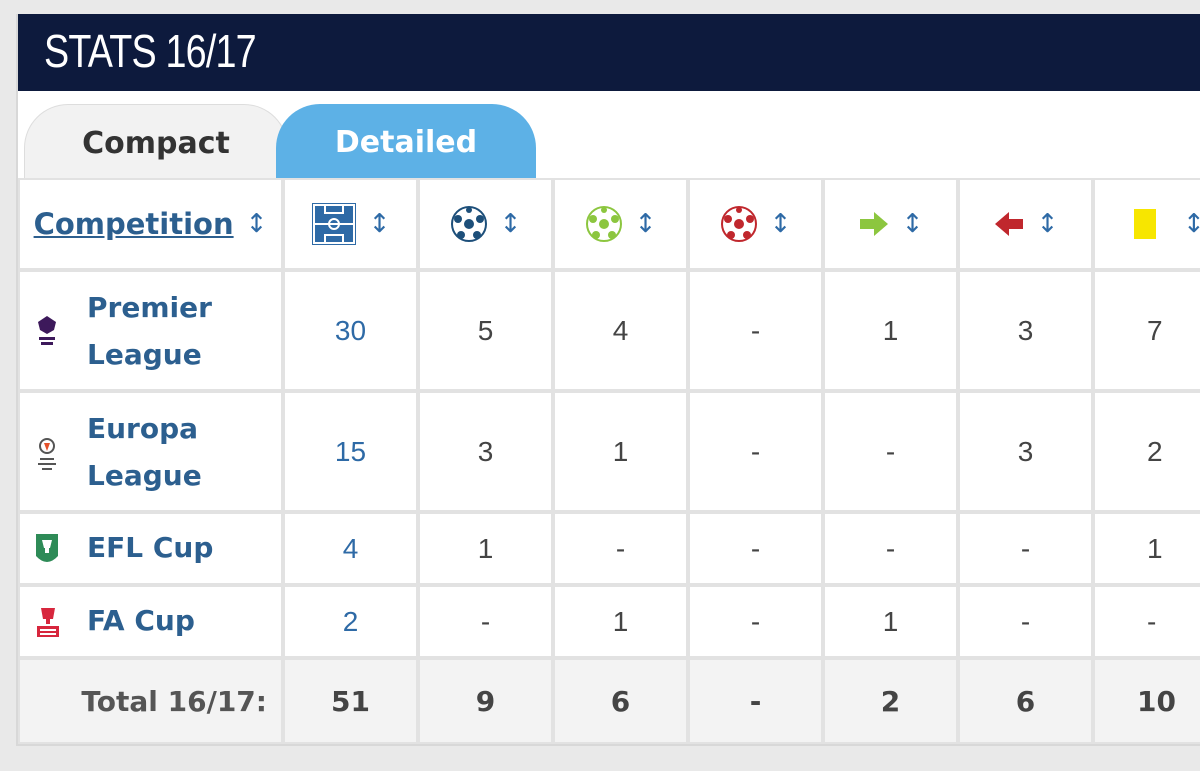  I want to click on total-value: 2, so click(890, 701).